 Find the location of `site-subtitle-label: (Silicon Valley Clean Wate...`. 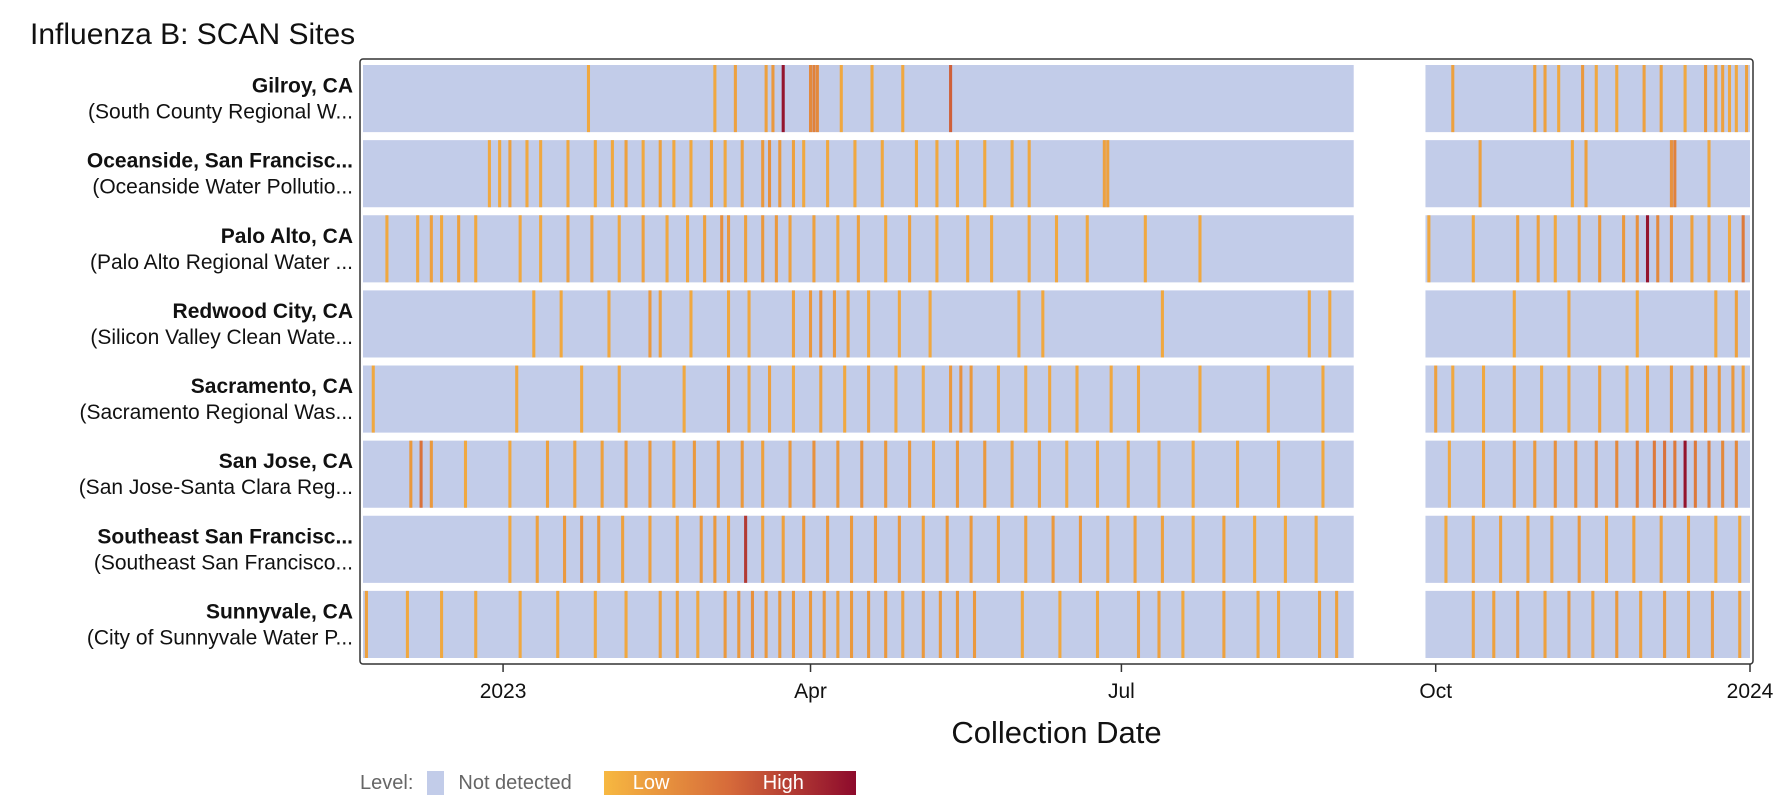

site-subtitle-label: (Silicon Valley Clean Wate... is located at coordinates (221, 337).